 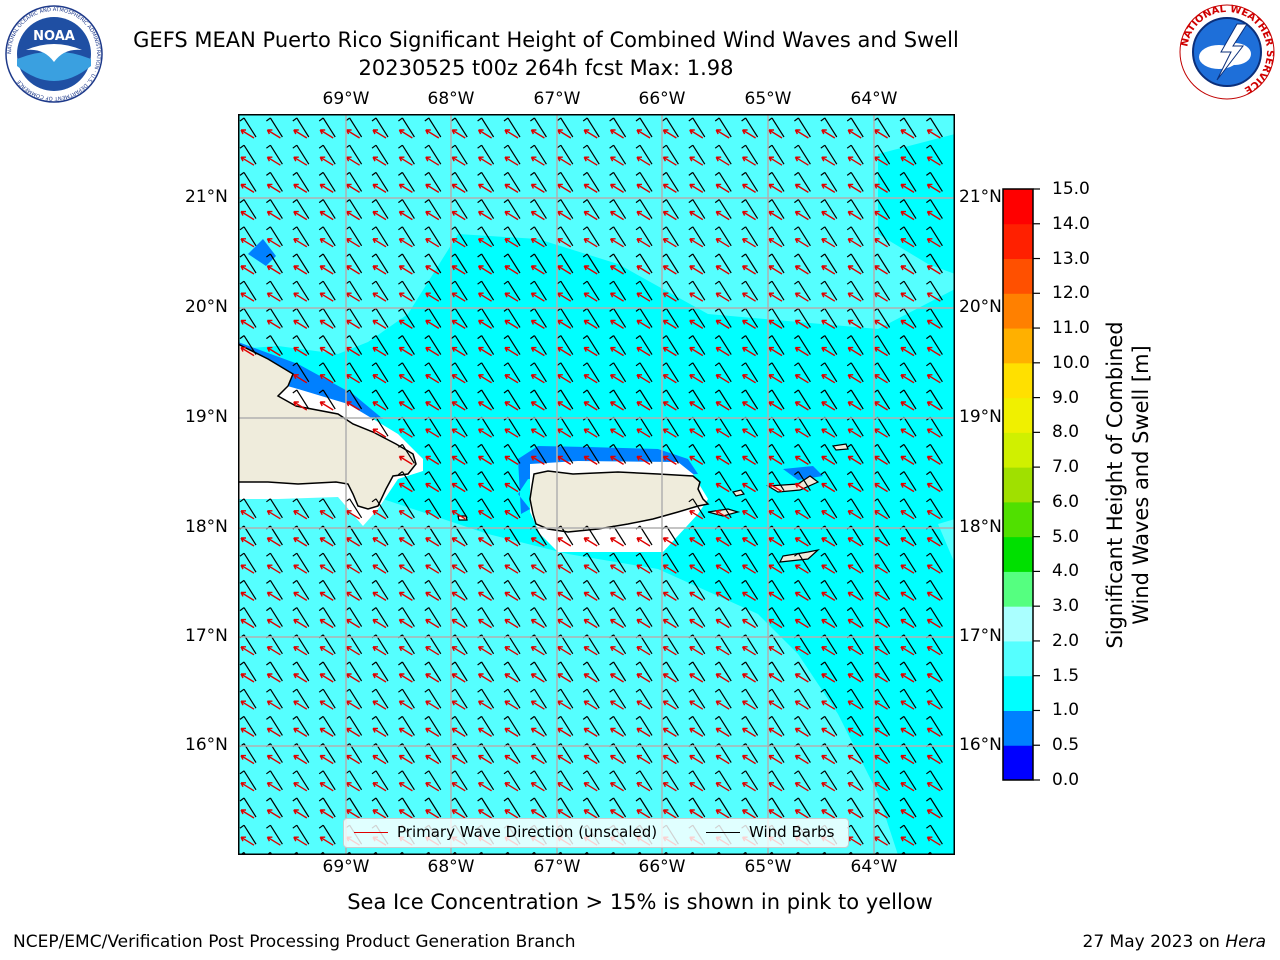 What do you see at coordinates (1115, 485) in the screenshot?
I see `colorbar-label-line1: Significant Height of Combined` at bounding box center [1115, 485].